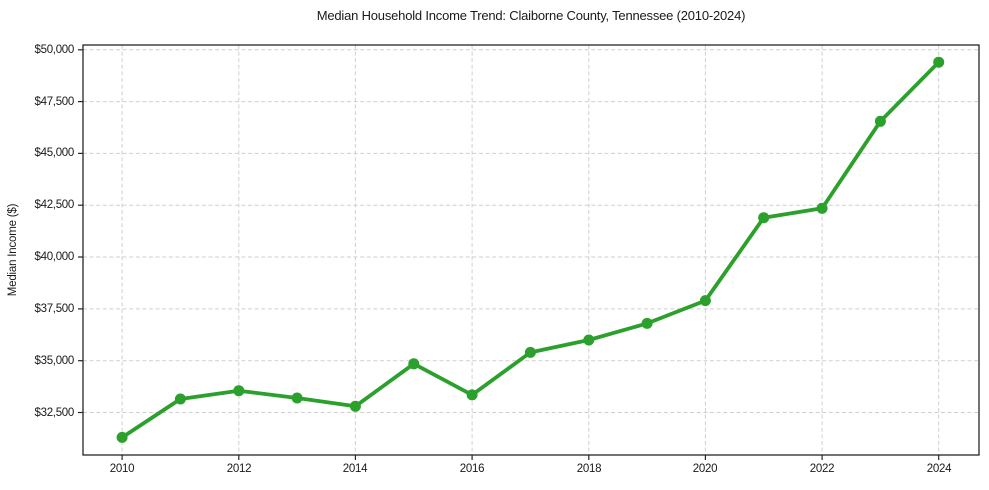 The width and height of the screenshot is (989, 490). Describe the element at coordinates (880, 121) in the screenshot. I see `data-point-2023` at that location.